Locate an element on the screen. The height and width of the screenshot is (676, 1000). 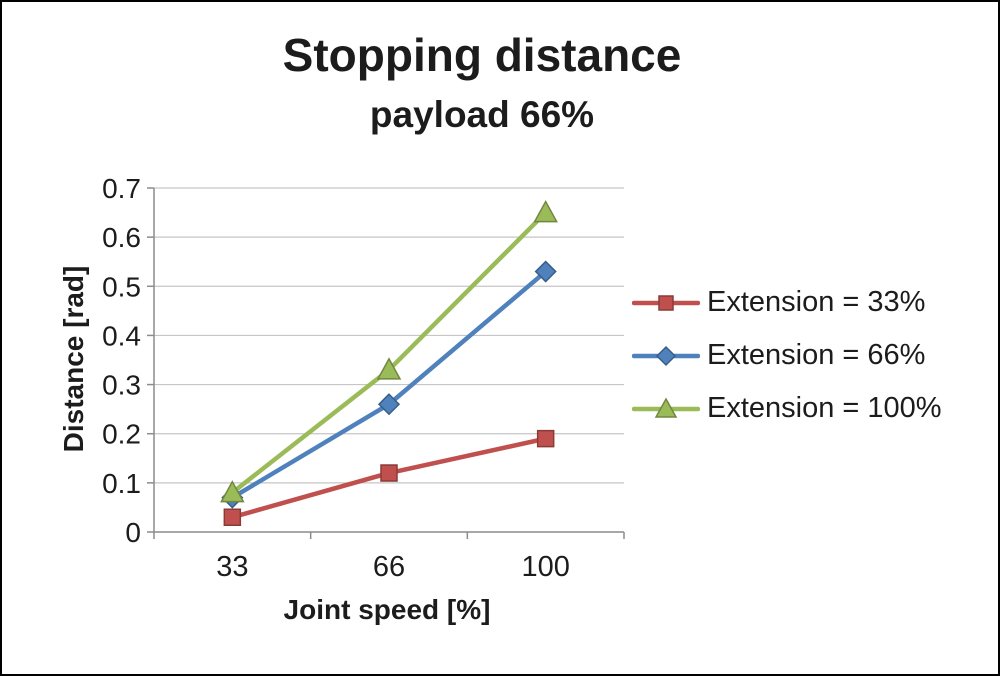
chart-subtitle: payload 66% is located at coordinates (482, 114).